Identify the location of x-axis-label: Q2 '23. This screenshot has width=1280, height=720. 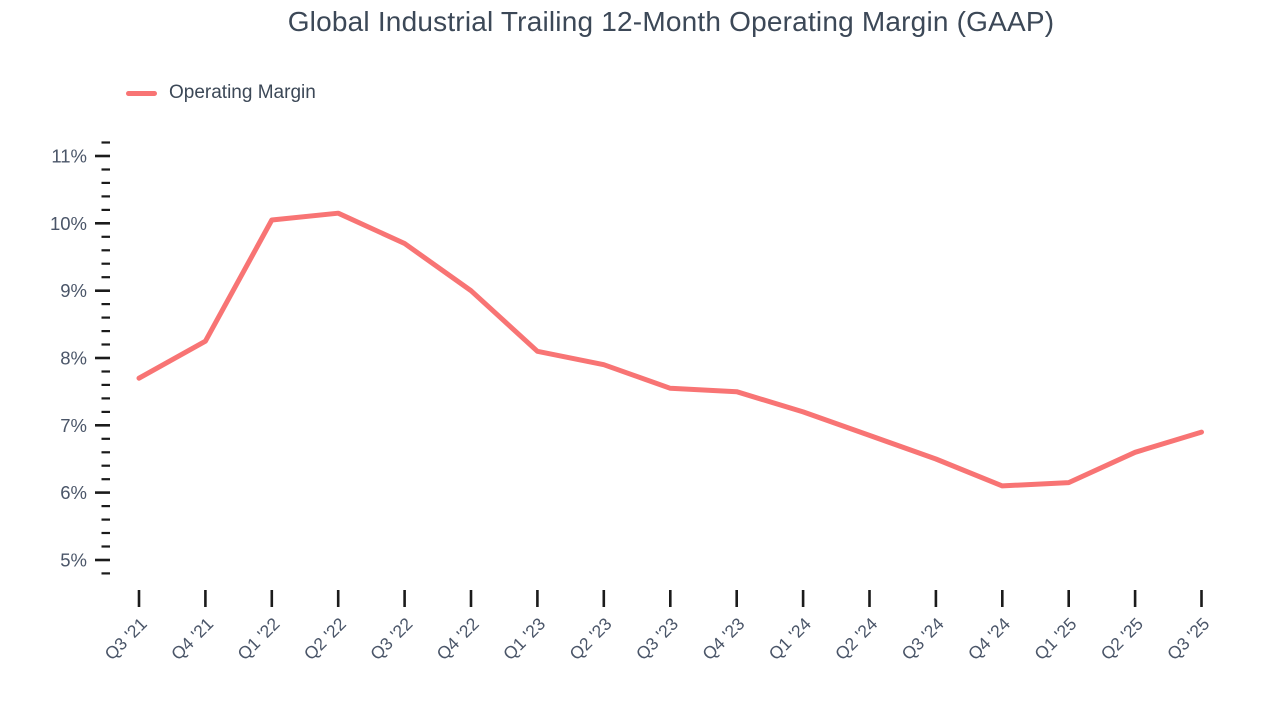
(590, 639).